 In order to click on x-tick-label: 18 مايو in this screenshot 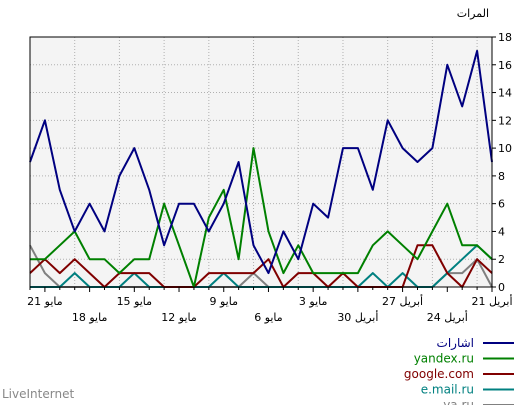, I will do `click(90, 317)`.